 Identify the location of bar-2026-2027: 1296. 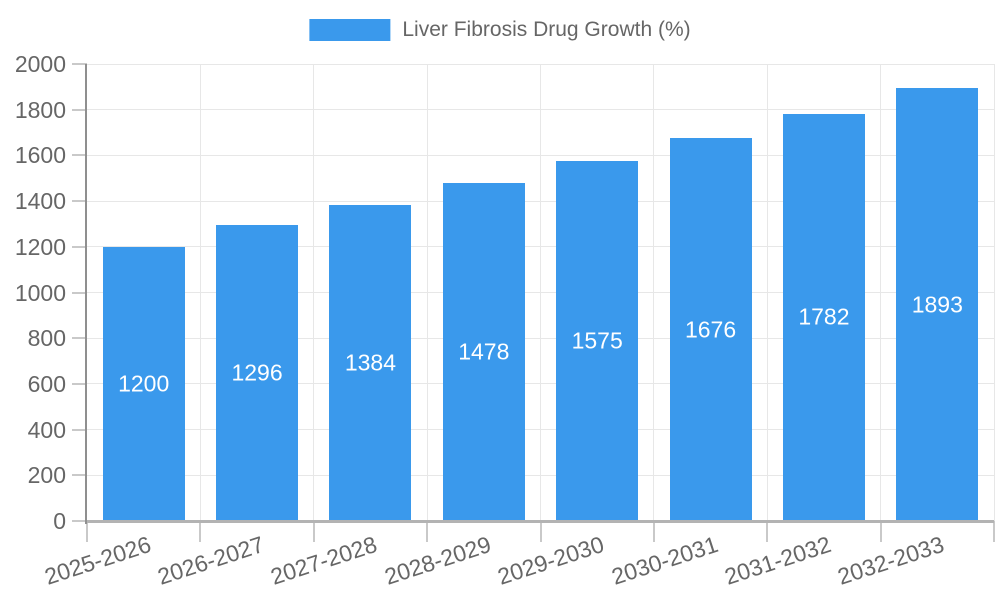
(257, 372).